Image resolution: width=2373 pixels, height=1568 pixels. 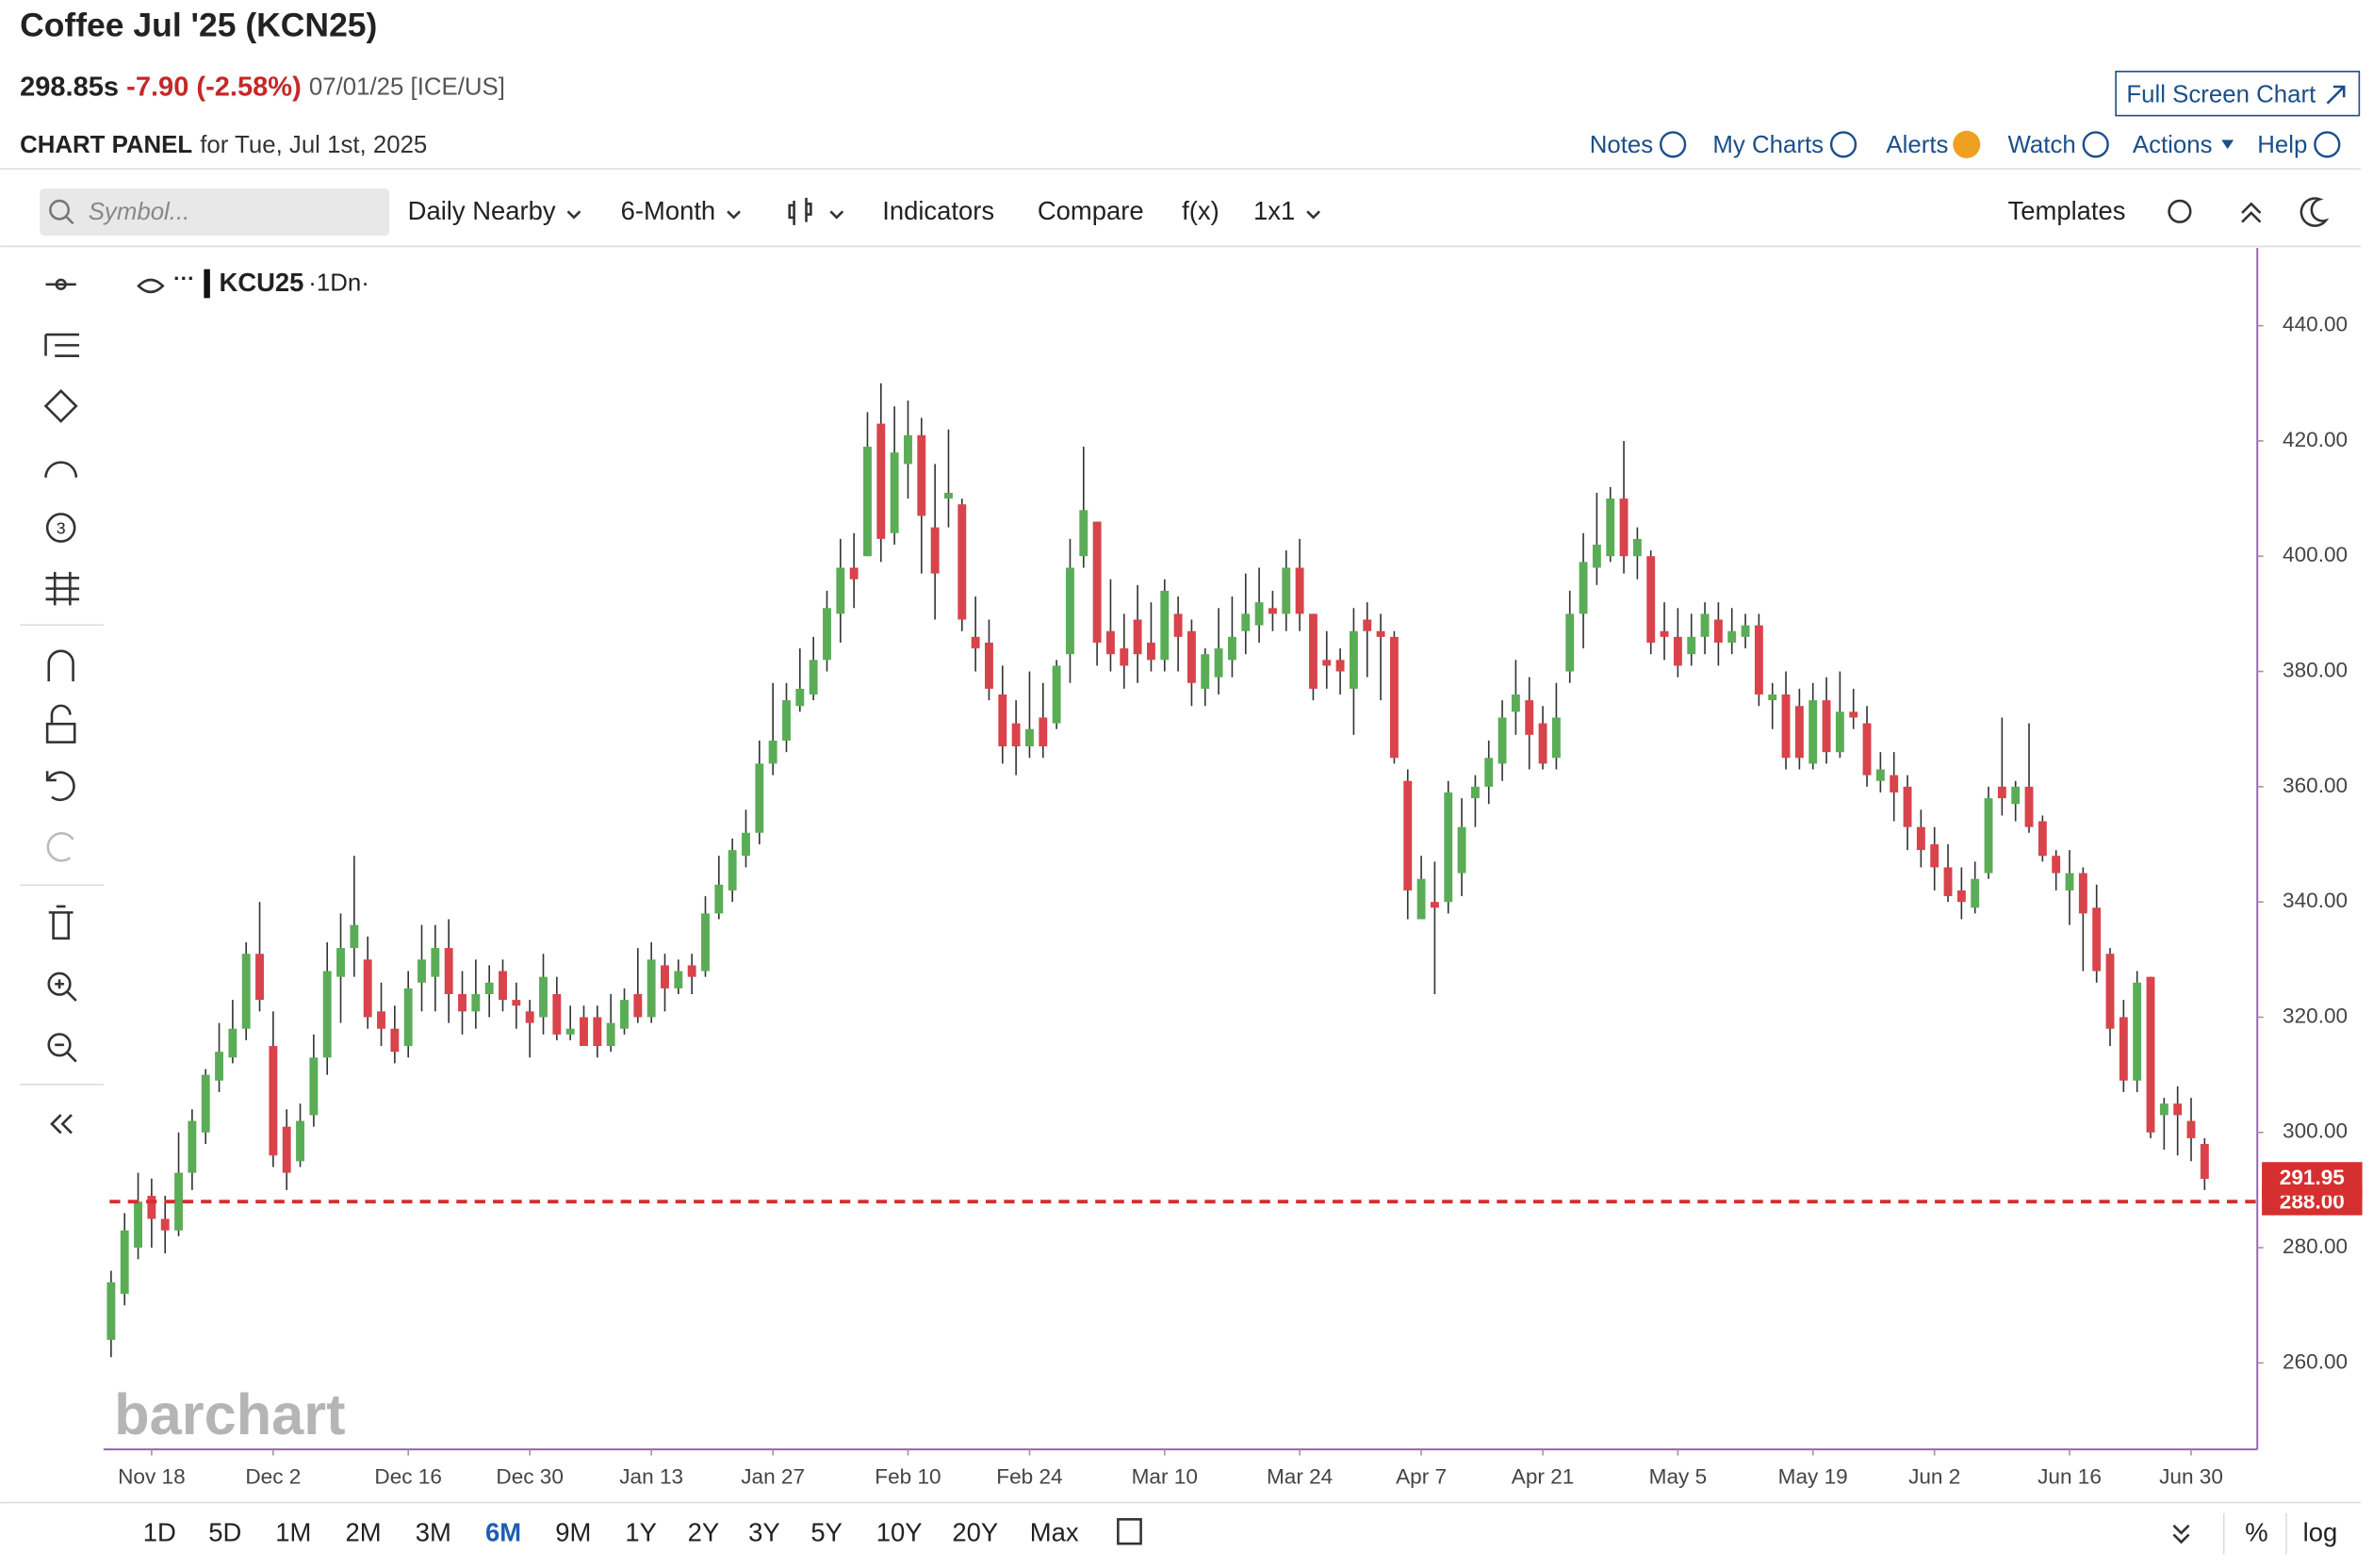 What do you see at coordinates (908, 1477) in the screenshot?
I see `x-tick-label: Feb 10` at bounding box center [908, 1477].